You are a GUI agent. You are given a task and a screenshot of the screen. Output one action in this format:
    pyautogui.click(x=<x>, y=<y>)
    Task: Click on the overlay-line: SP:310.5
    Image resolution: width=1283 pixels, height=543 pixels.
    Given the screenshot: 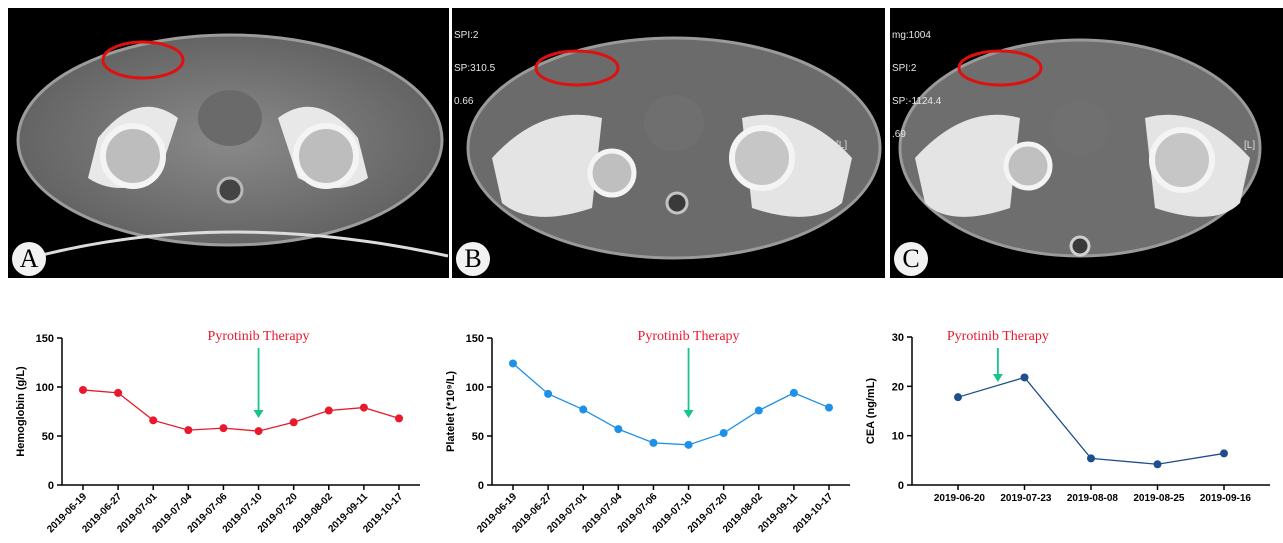 What is the action you would take?
    pyautogui.click(x=475, y=68)
    